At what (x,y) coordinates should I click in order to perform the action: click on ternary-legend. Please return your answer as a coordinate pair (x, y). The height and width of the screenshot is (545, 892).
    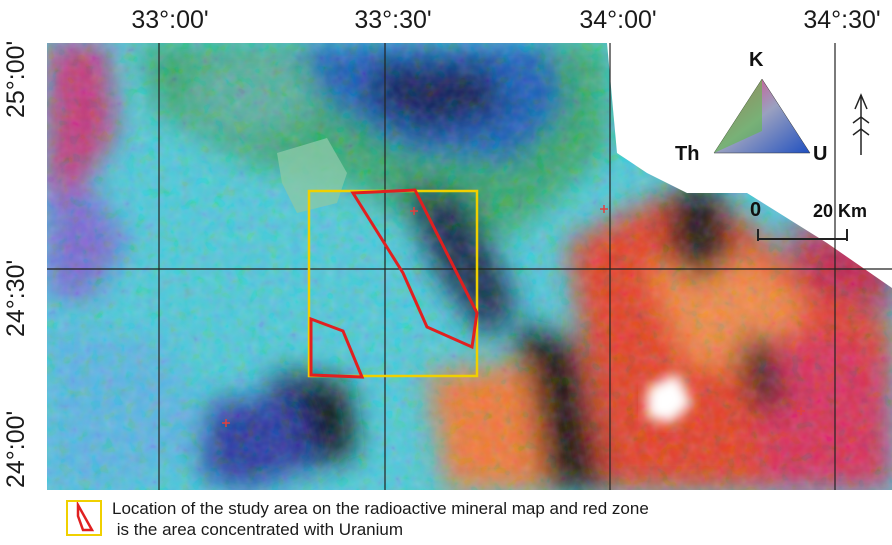
    Looking at the image, I should click on (762, 116).